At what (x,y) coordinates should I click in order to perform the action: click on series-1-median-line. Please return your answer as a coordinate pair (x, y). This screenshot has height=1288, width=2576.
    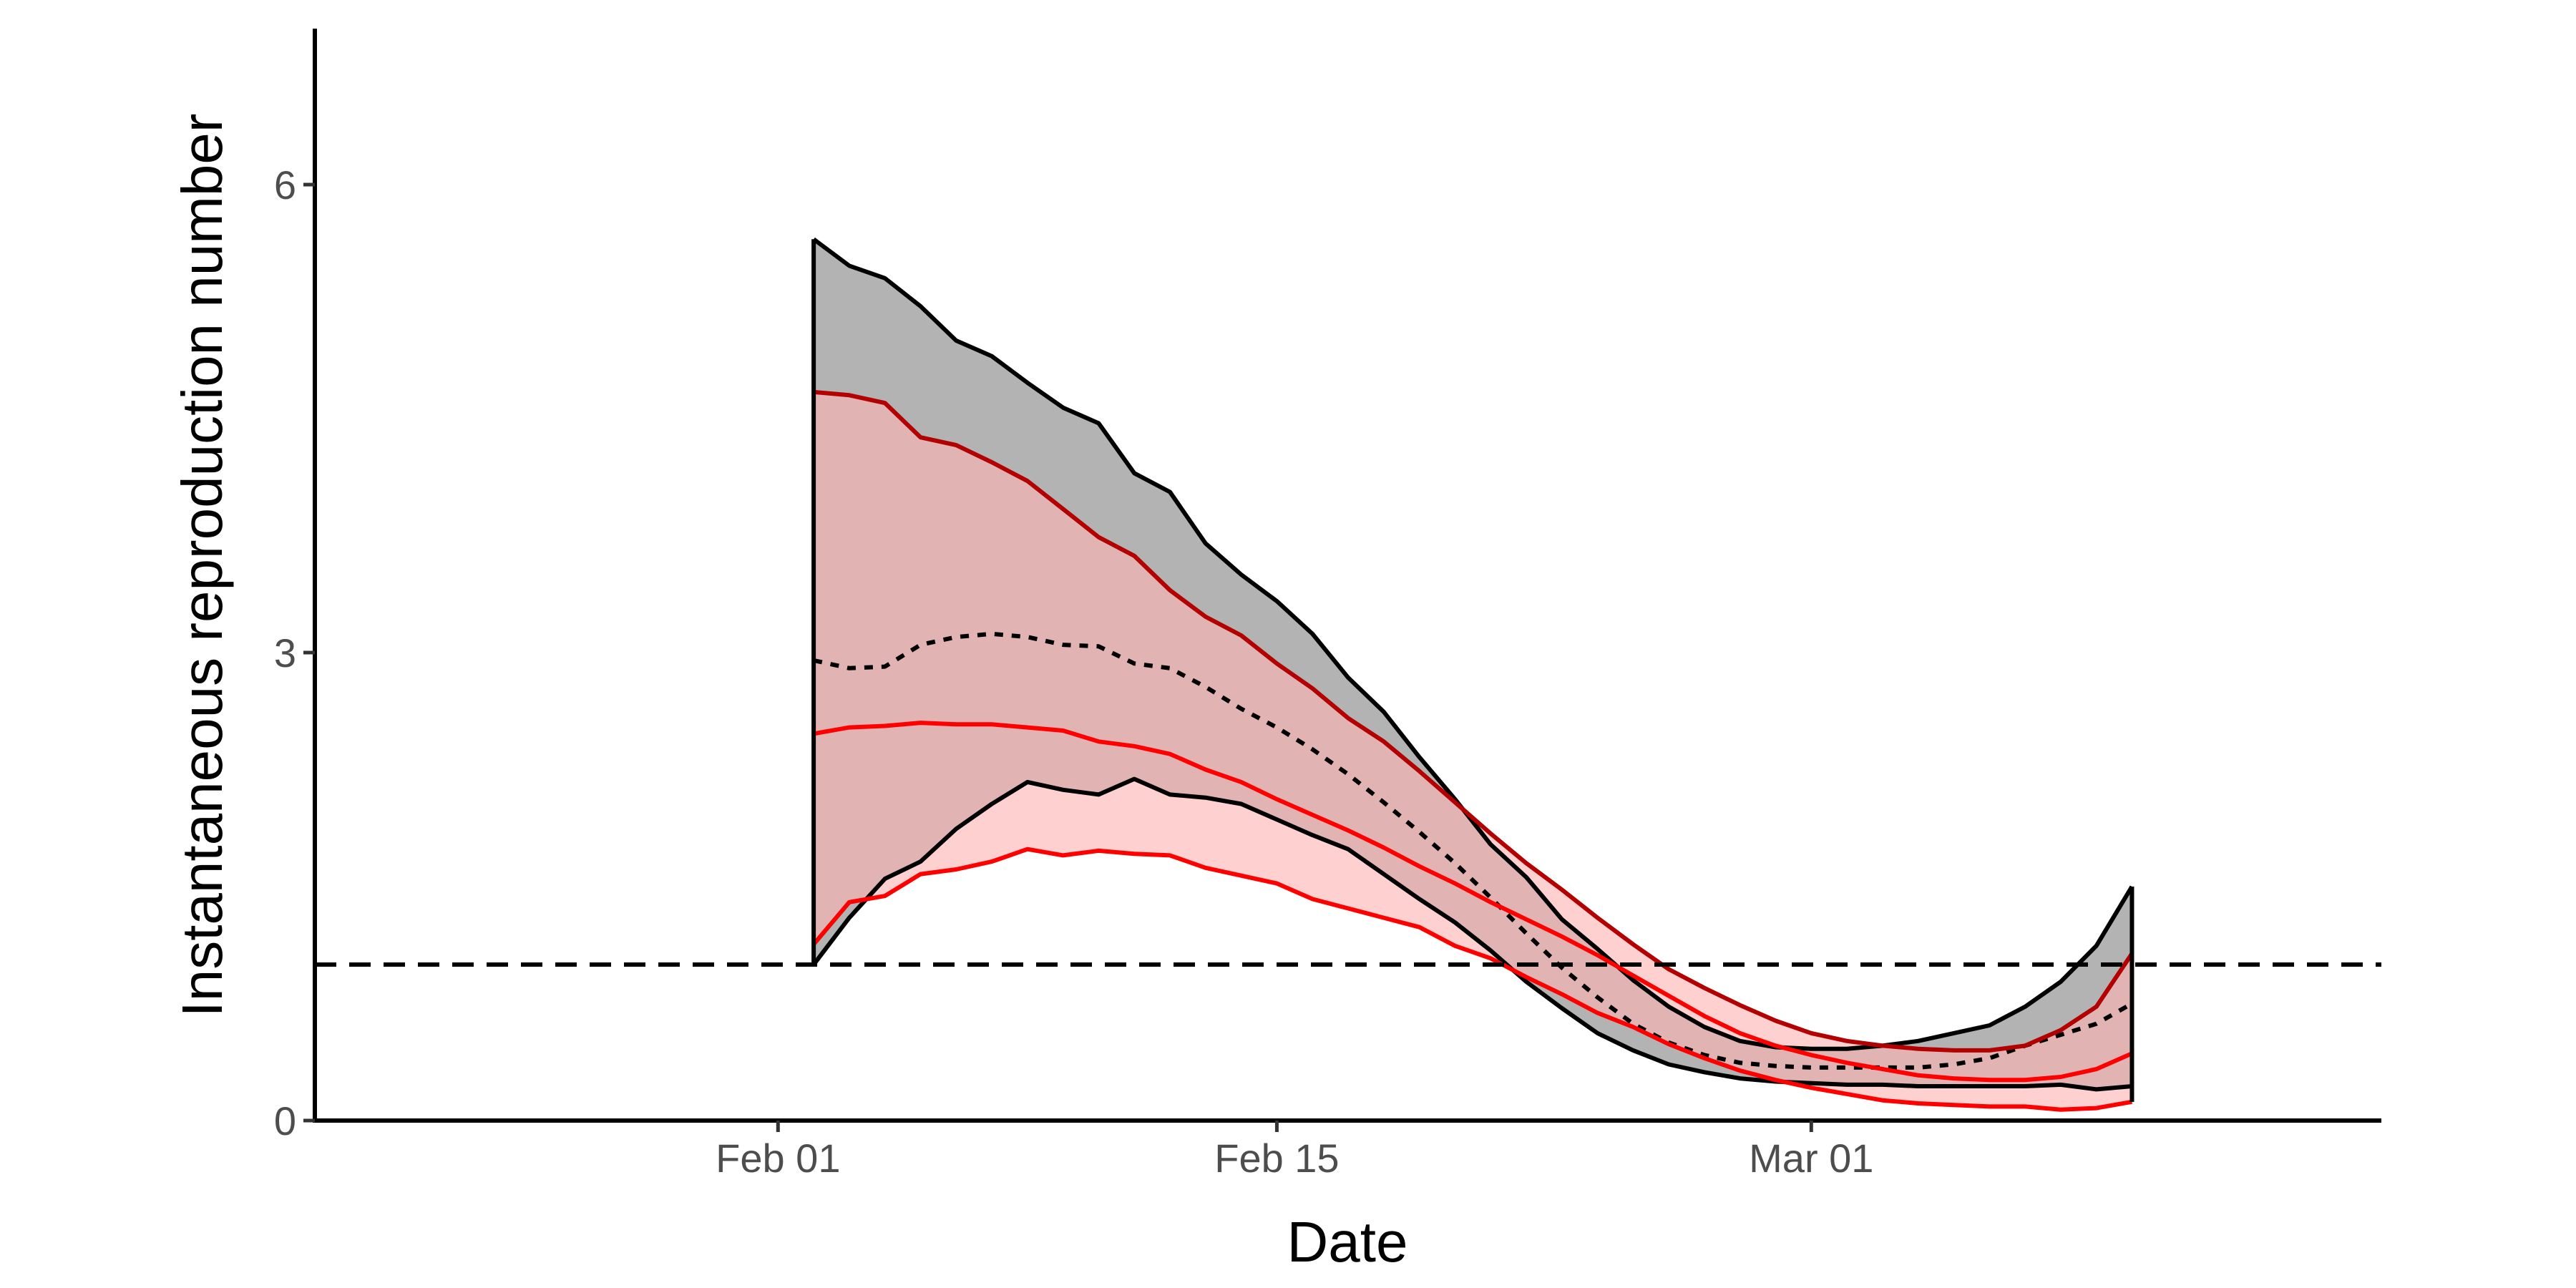
    Looking at the image, I should click on (1473, 902).